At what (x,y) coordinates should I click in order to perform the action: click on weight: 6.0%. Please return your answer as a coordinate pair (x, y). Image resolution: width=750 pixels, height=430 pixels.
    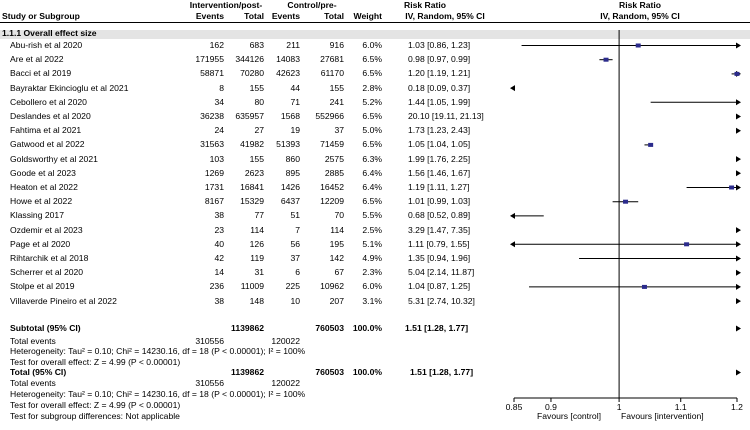
    Looking at the image, I should click on (372, 286).